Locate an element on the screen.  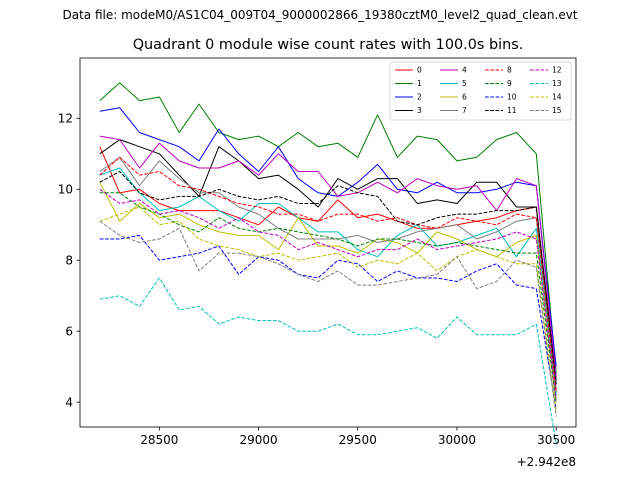
legend-label-14: 14 is located at coordinates (557, 97).